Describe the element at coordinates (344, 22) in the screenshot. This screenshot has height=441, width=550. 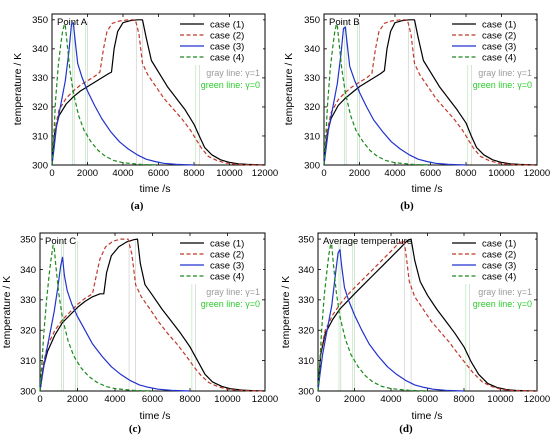
I see `plot-title: Point B` at that location.